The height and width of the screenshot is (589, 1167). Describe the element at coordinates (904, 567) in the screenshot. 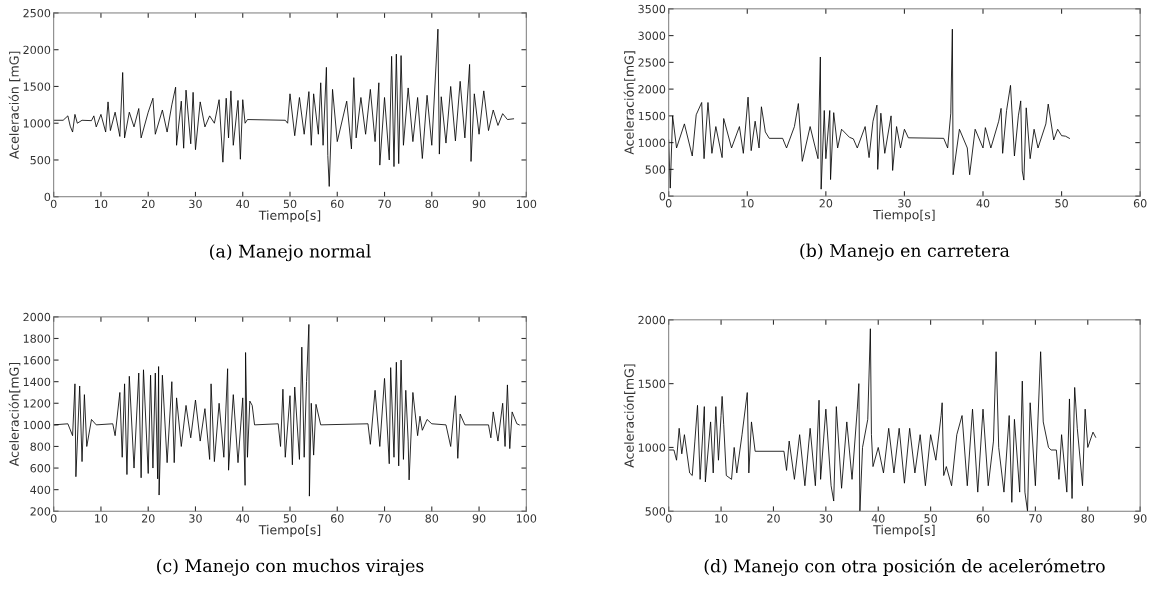

I see `text: (d) Manejo con otra posición de acelerómetro` at that location.